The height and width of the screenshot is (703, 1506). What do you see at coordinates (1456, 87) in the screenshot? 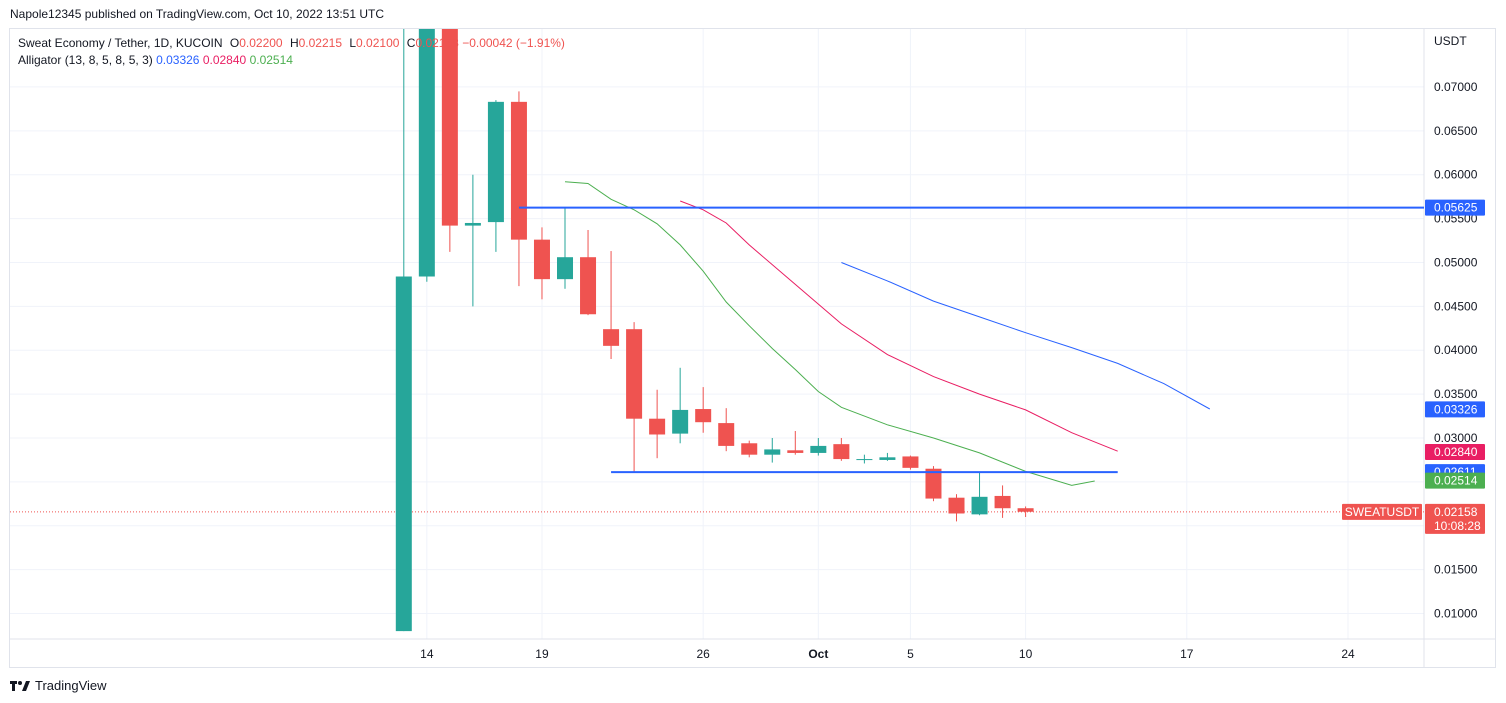
I see `price-tick-label: 0.07000` at bounding box center [1456, 87].